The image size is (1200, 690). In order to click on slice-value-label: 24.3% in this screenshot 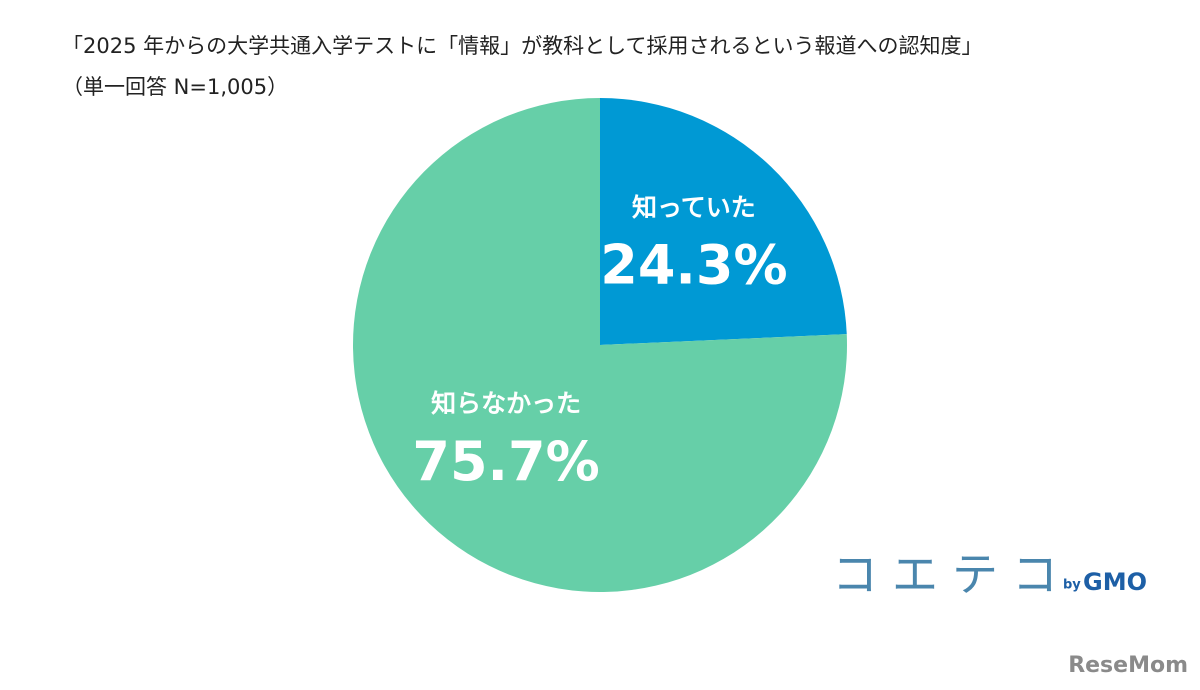, I will do `click(693, 264)`.